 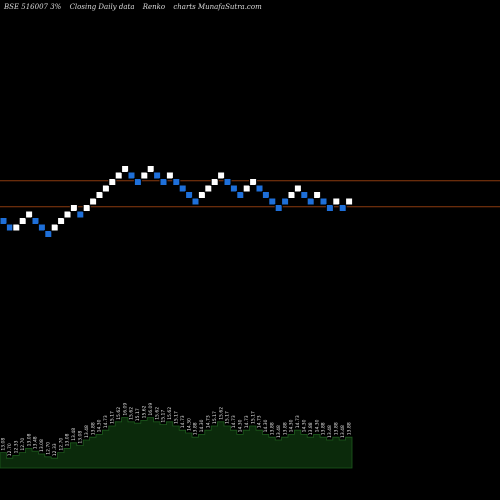 I want to click on site-label: charts MunafaSutra.com, so click(x=217, y=7).